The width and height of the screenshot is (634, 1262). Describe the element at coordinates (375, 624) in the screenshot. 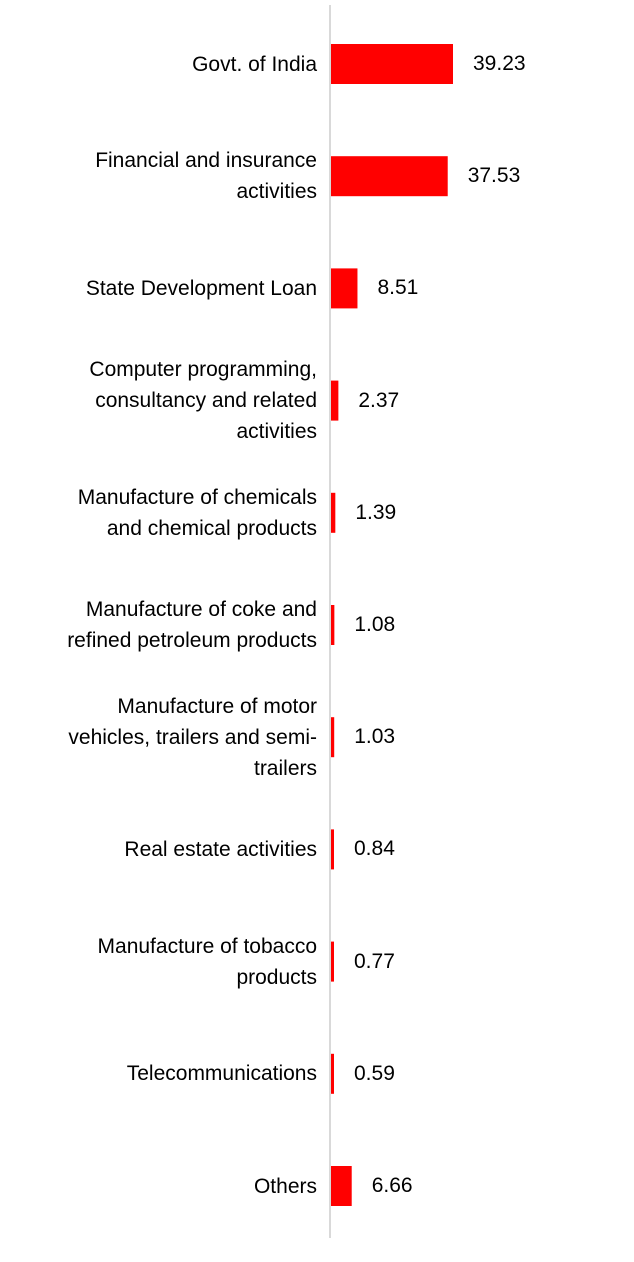

I see `value-label: 1.08` at that location.